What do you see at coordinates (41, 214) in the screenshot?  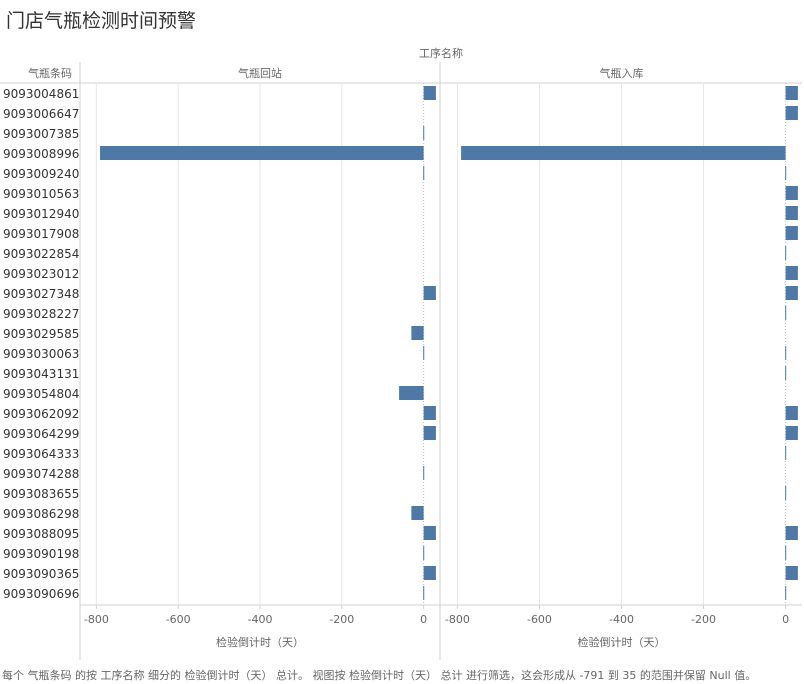 I see `row-label: 9093012940` at bounding box center [41, 214].